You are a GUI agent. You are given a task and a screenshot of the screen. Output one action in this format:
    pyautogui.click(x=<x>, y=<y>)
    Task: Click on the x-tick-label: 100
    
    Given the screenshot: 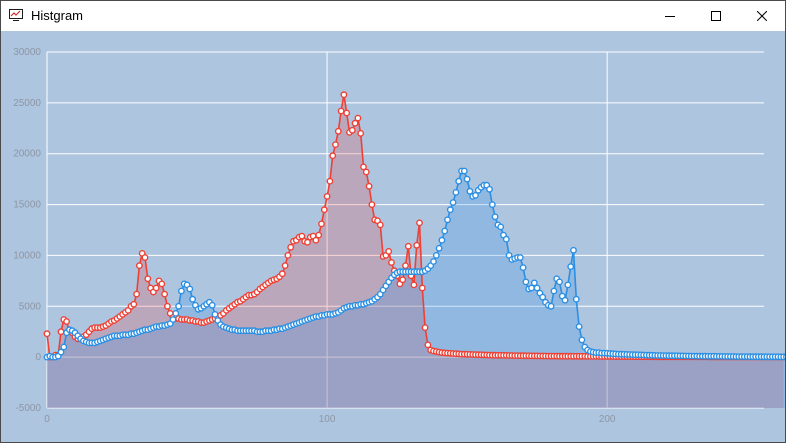 What is the action you would take?
    pyautogui.click(x=327, y=419)
    